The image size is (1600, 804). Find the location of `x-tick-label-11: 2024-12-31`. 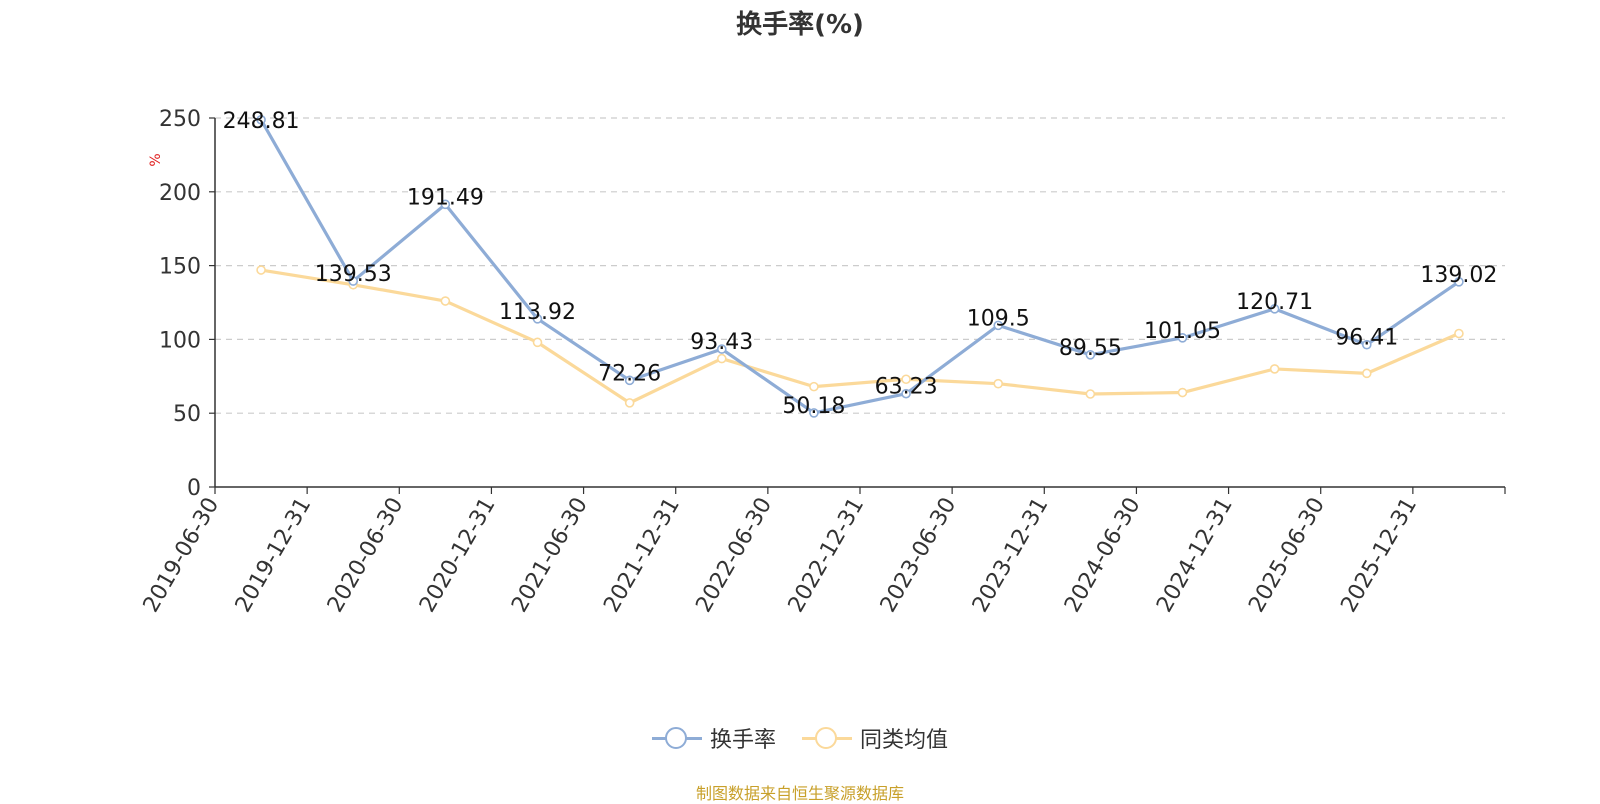

x-tick-label-11: 2024-12-31 is located at coordinates (1195, 555).